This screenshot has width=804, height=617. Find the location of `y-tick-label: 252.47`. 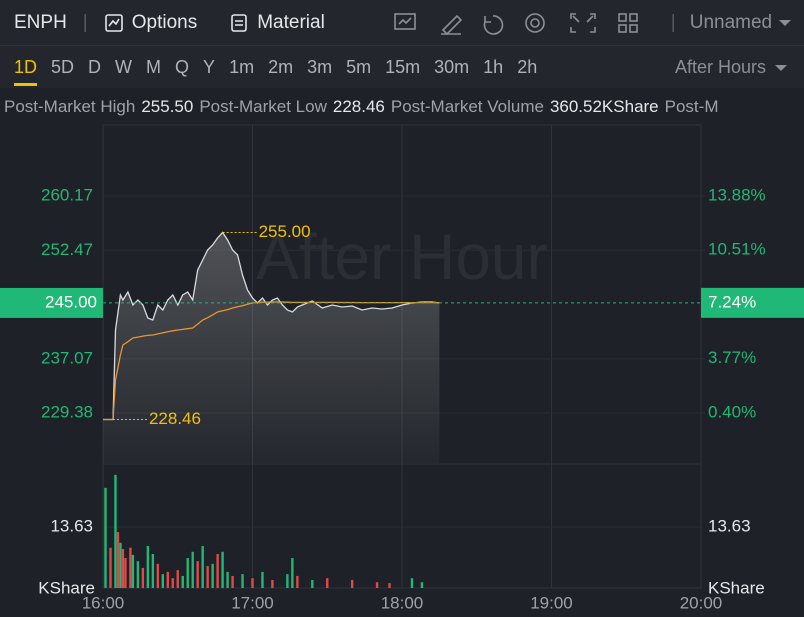

y-tick-label: 252.47 is located at coordinates (67, 249).